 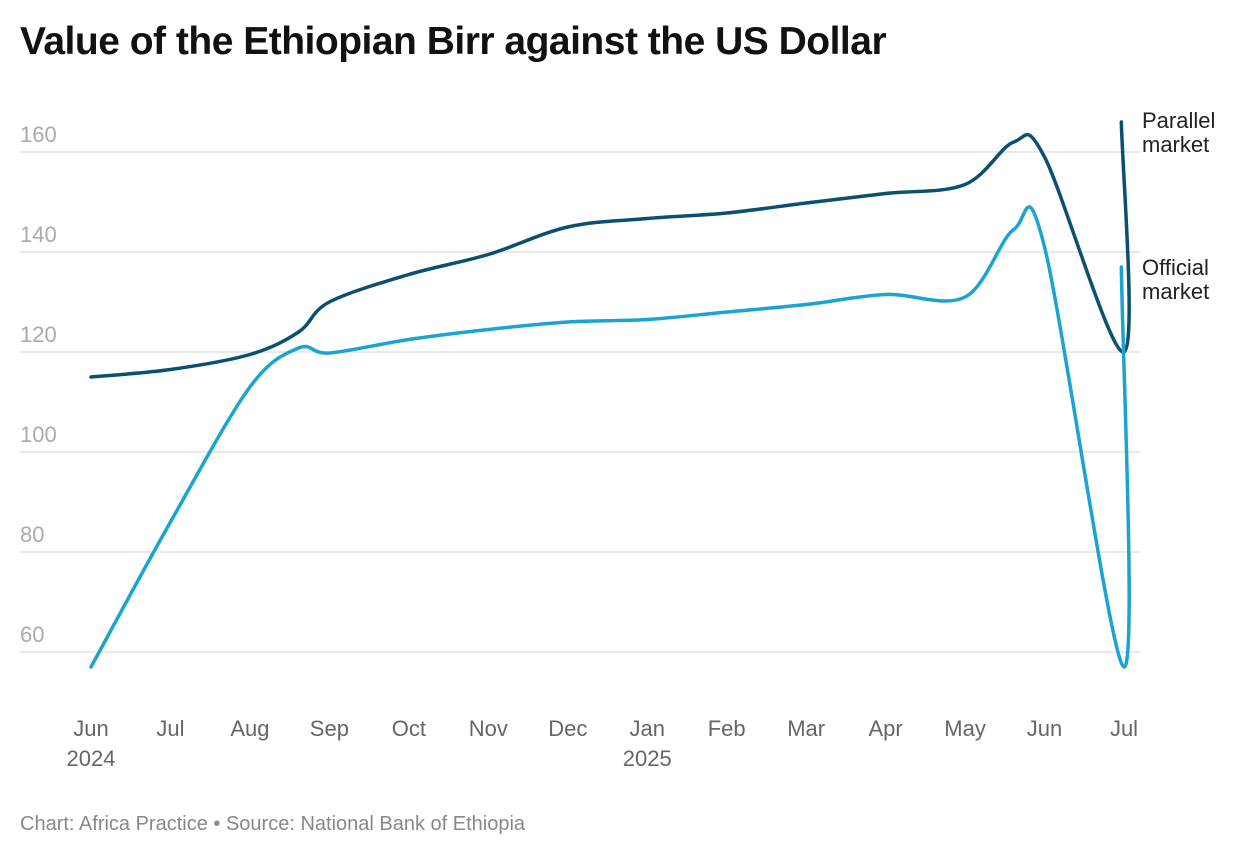 I want to click on x-tick-year: 2025, so click(x=647, y=758).